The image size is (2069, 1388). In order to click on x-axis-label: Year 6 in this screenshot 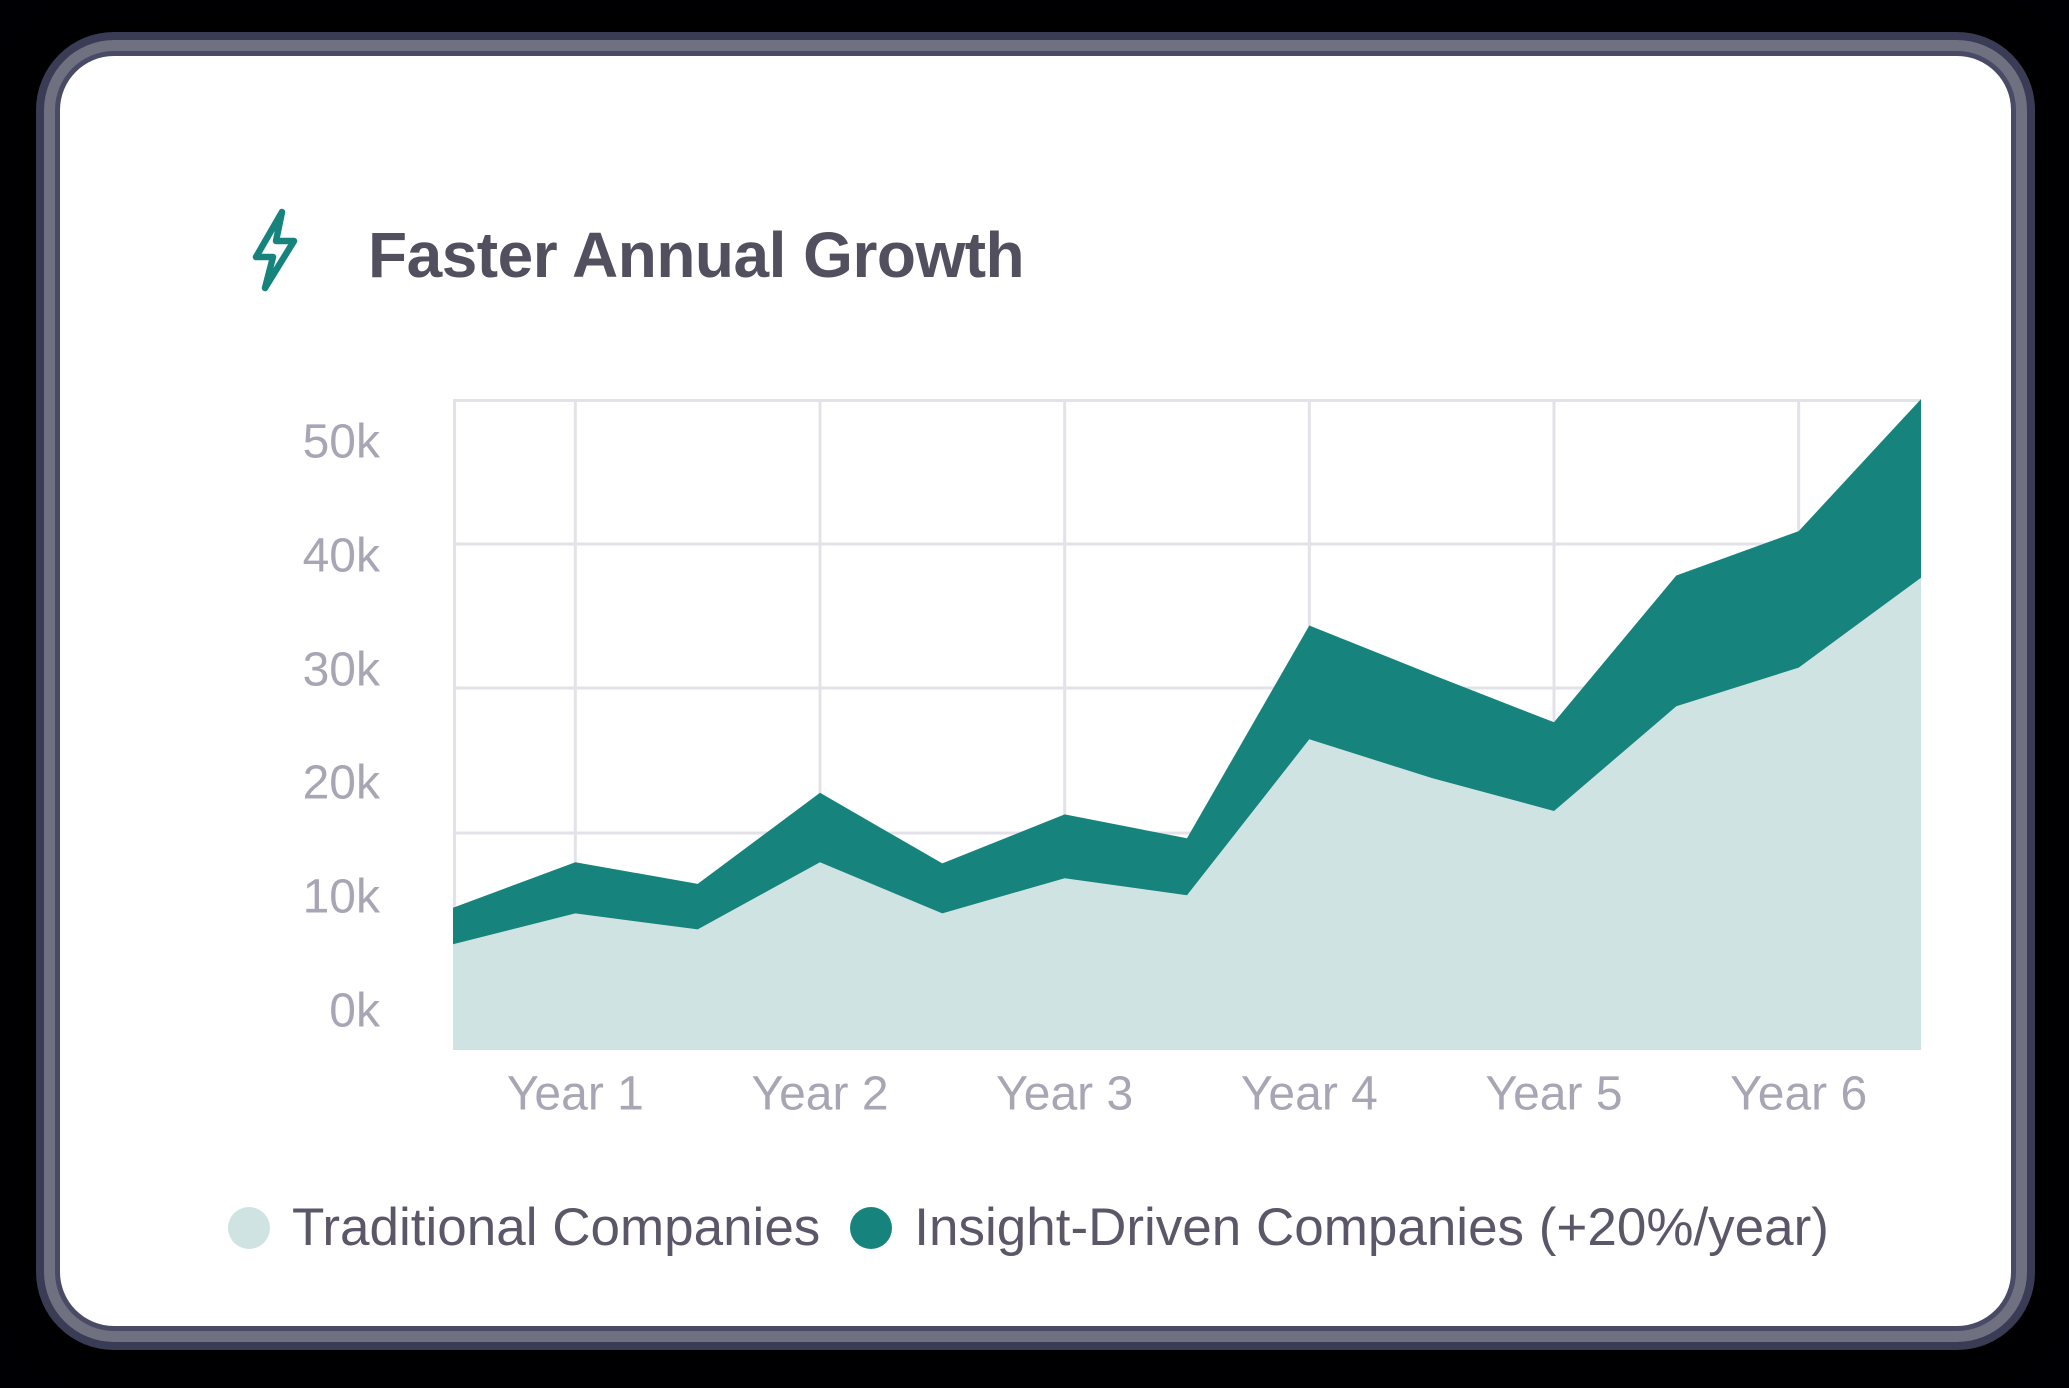, I will do `click(1799, 1094)`.